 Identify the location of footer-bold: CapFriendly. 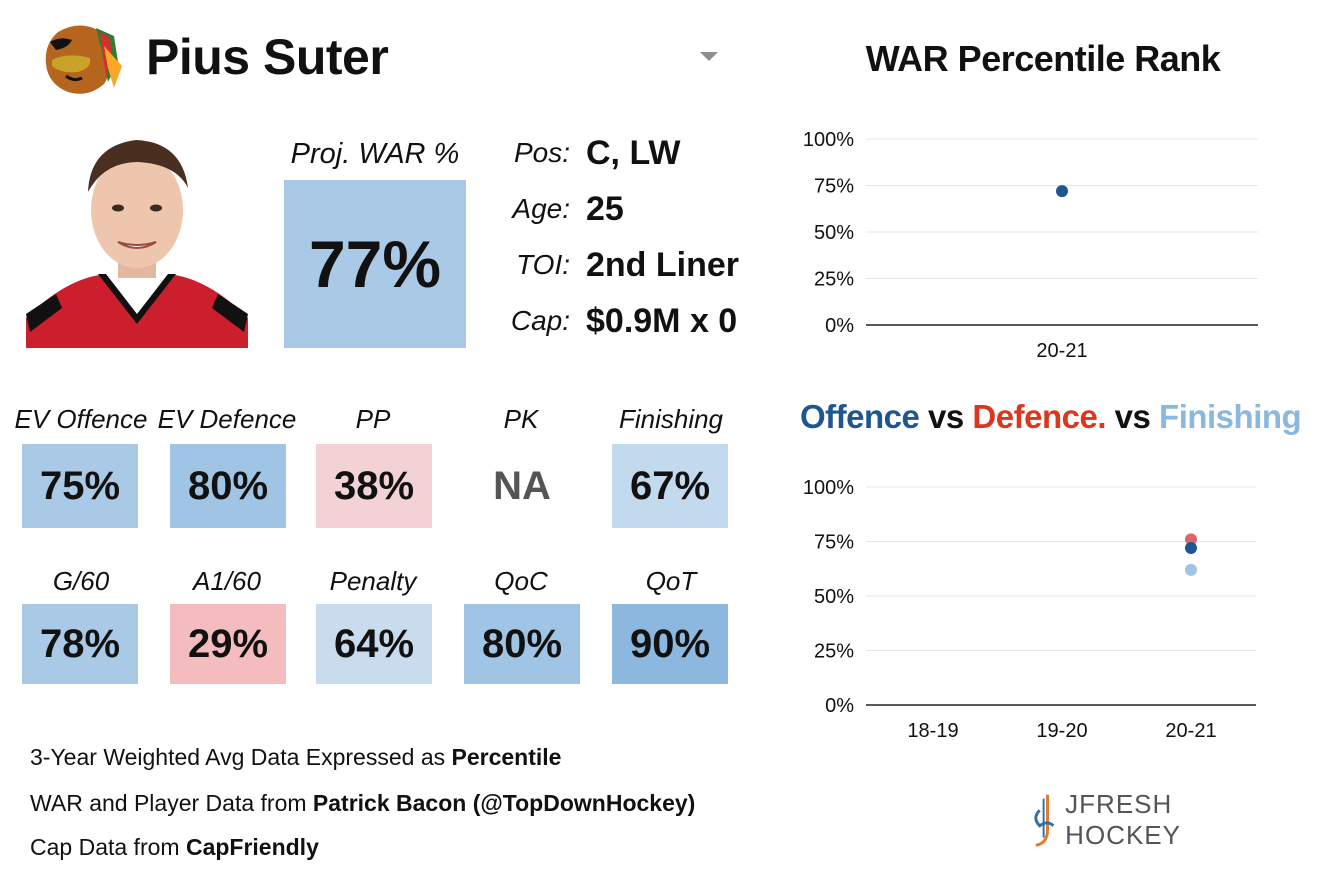
(252, 847).